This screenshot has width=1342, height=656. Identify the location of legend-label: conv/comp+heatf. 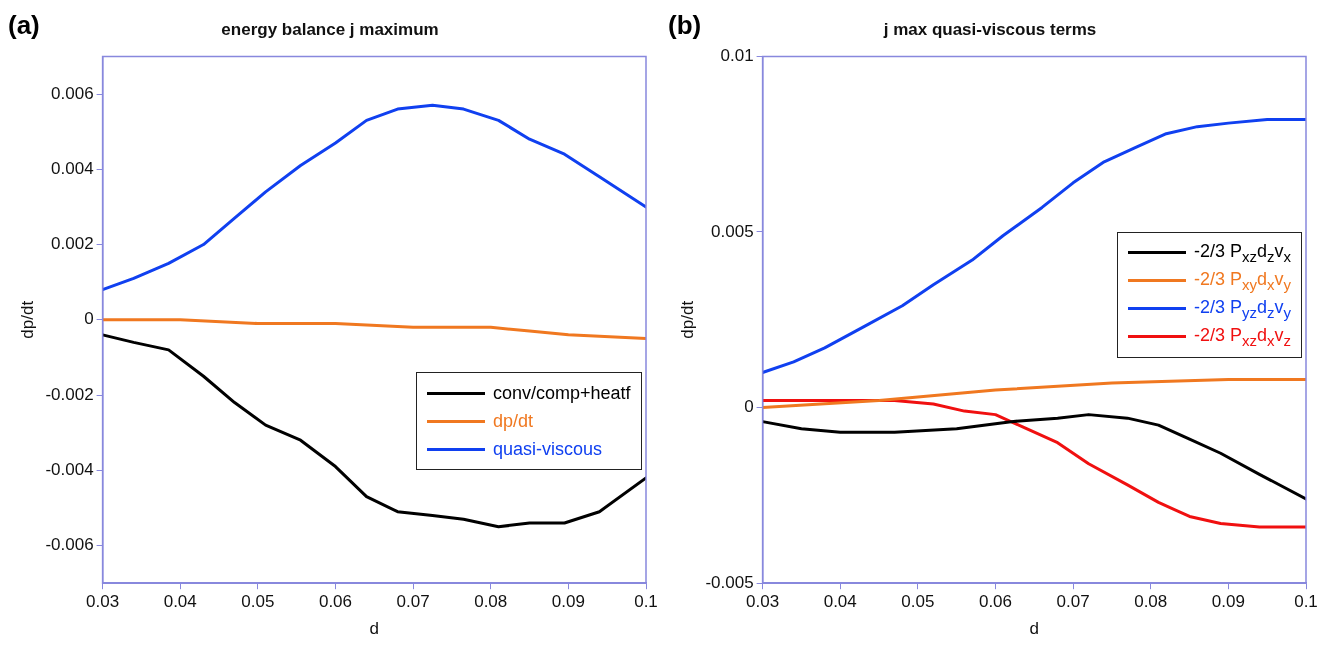
(562, 393).